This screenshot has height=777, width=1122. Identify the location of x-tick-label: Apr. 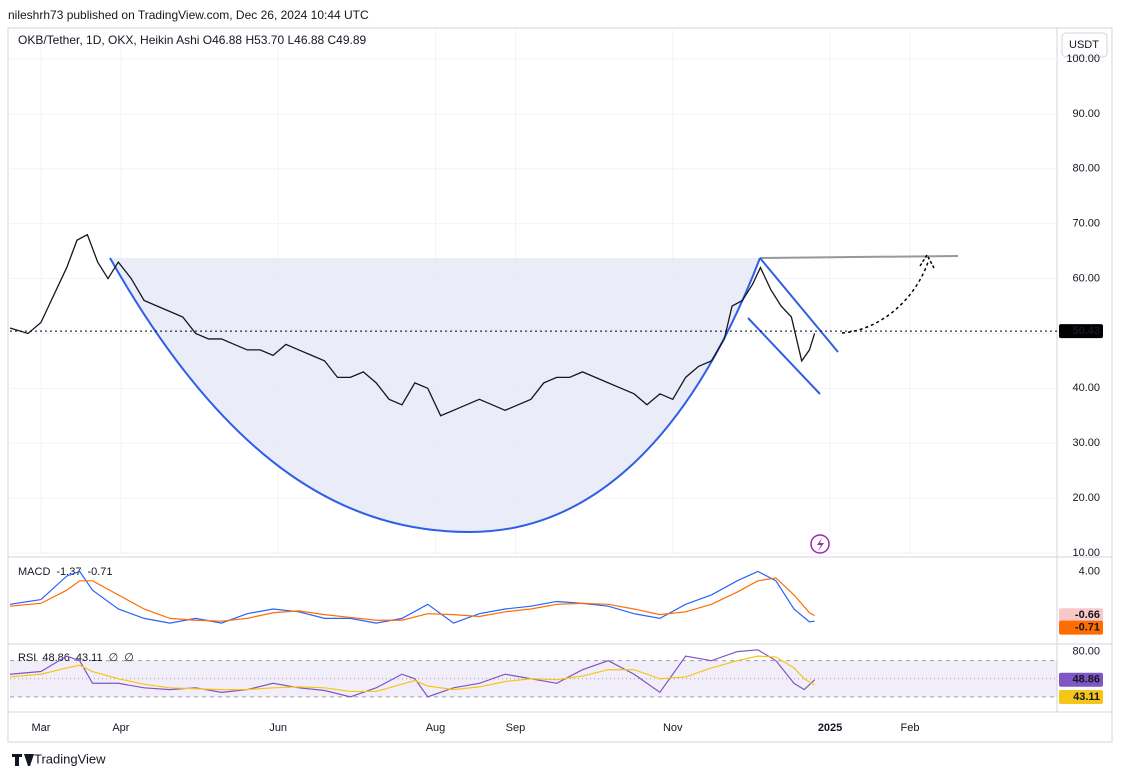
(120, 728).